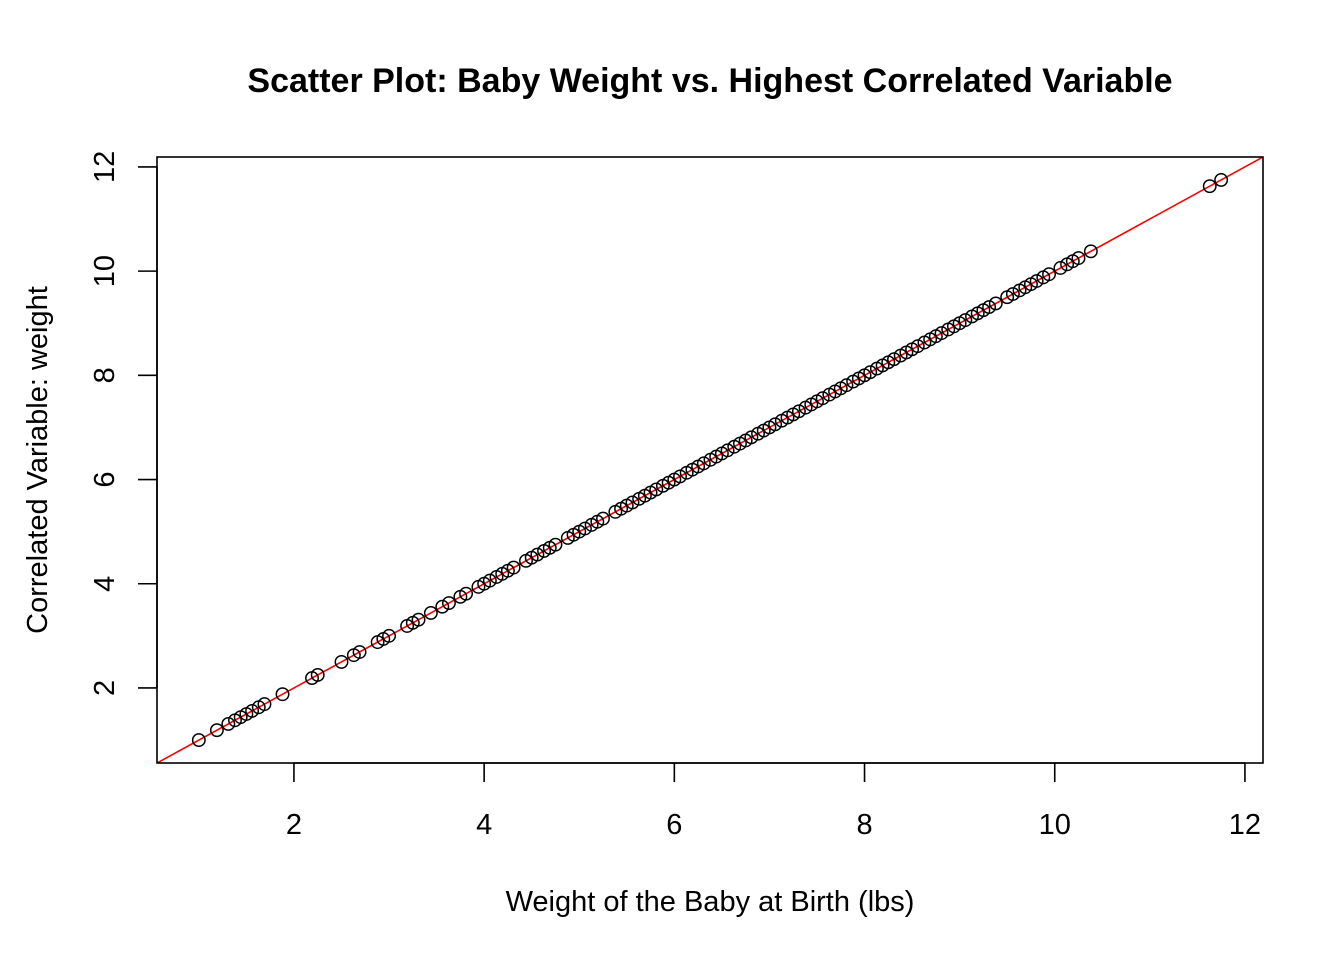 This screenshot has height=960, width=1344. Describe the element at coordinates (674, 825) in the screenshot. I see `x-tick-label: 6` at that location.